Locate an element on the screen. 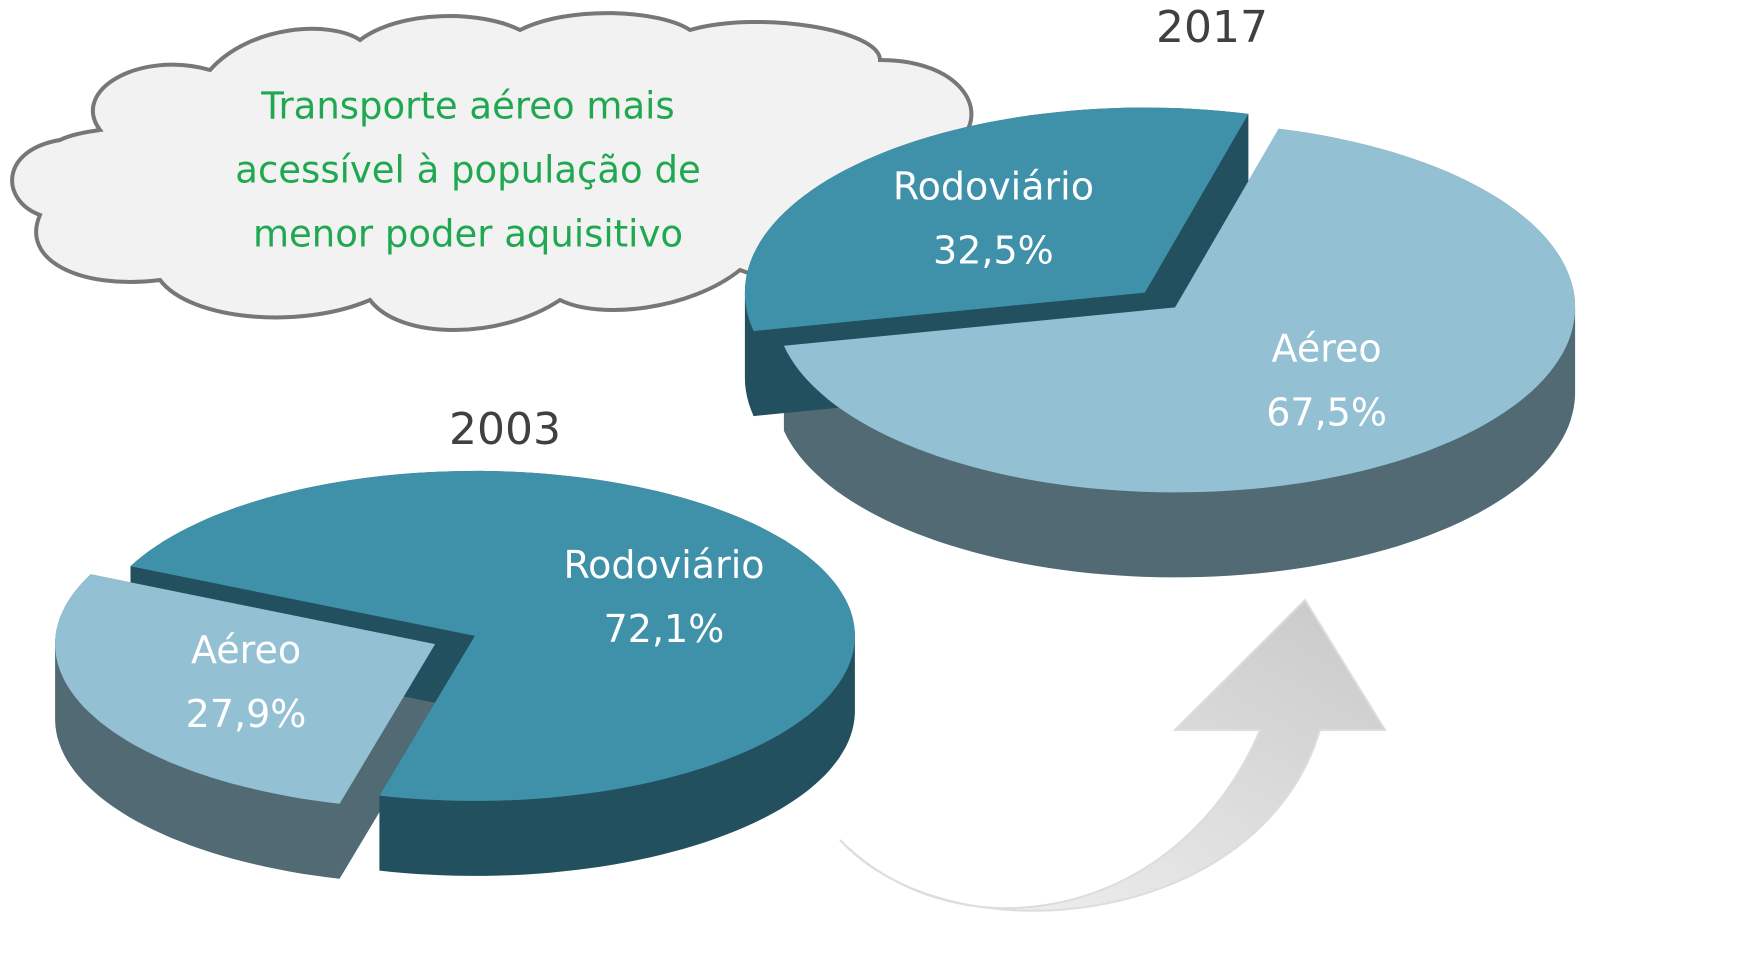 The height and width of the screenshot is (957, 1746). annotation: acessível à população de is located at coordinates (467, 170).